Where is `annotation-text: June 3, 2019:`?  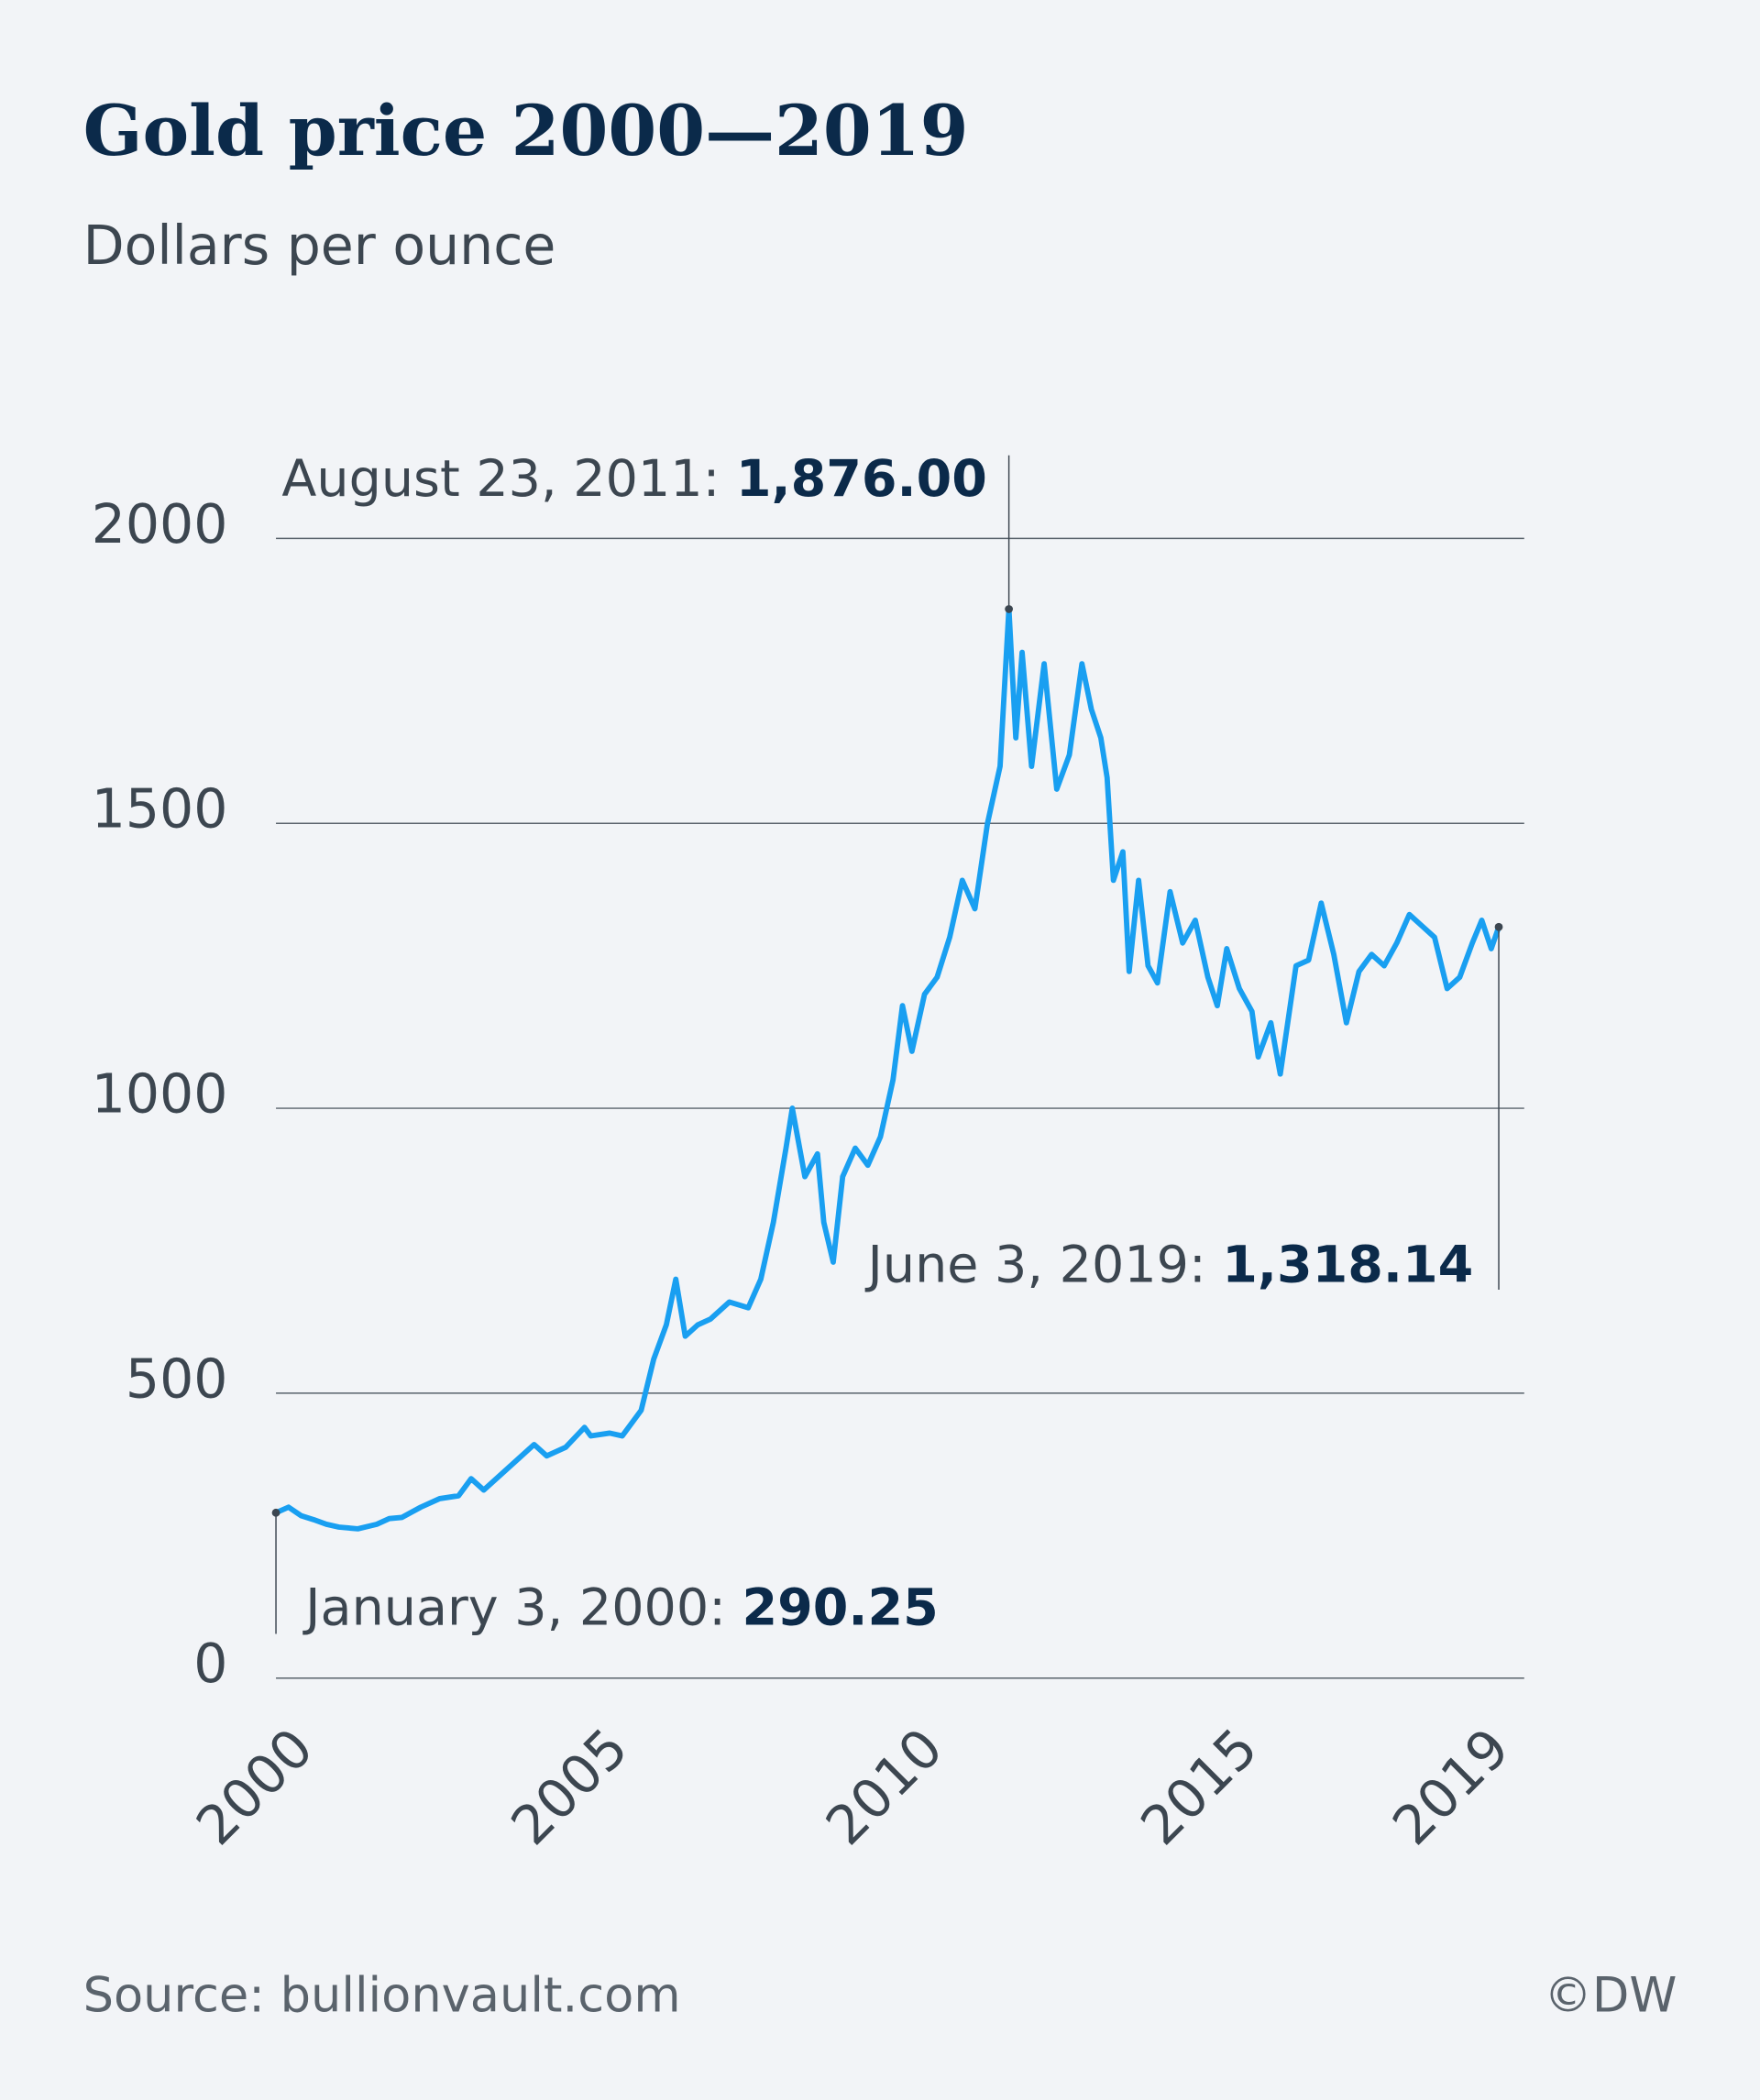
annotation-text: June 3, 2019: is located at coordinates (1044, 1265).